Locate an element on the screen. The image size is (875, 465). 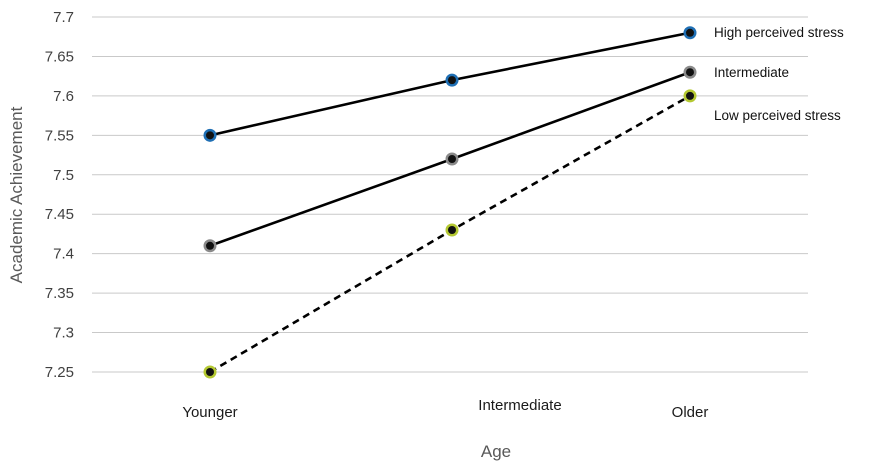
y-tick-label: 7.35 is located at coordinates (59, 293).